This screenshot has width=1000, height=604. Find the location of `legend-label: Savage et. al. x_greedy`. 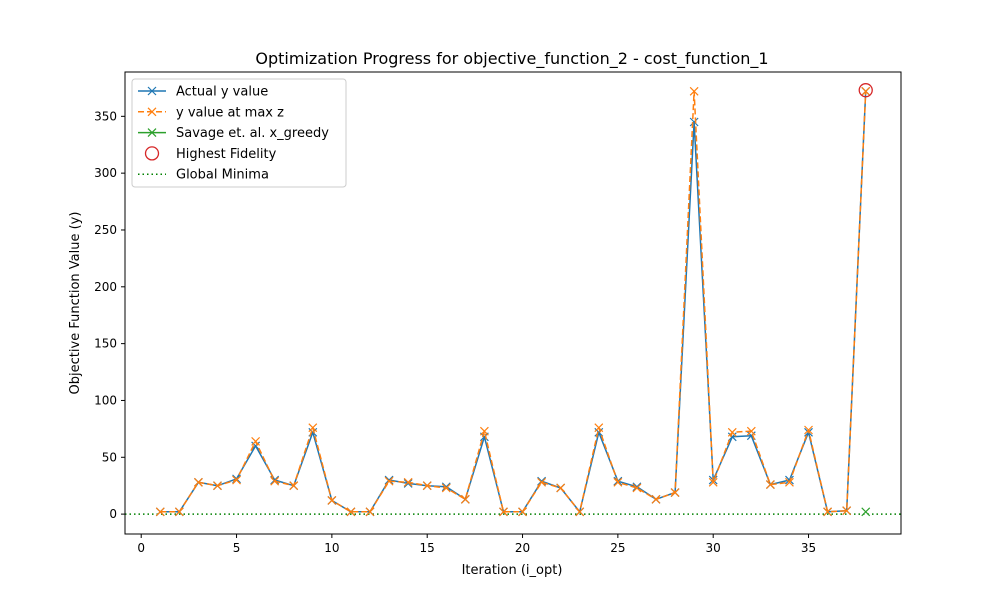

legend-label: Savage et. al. x_greedy is located at coordinates (252, 133).